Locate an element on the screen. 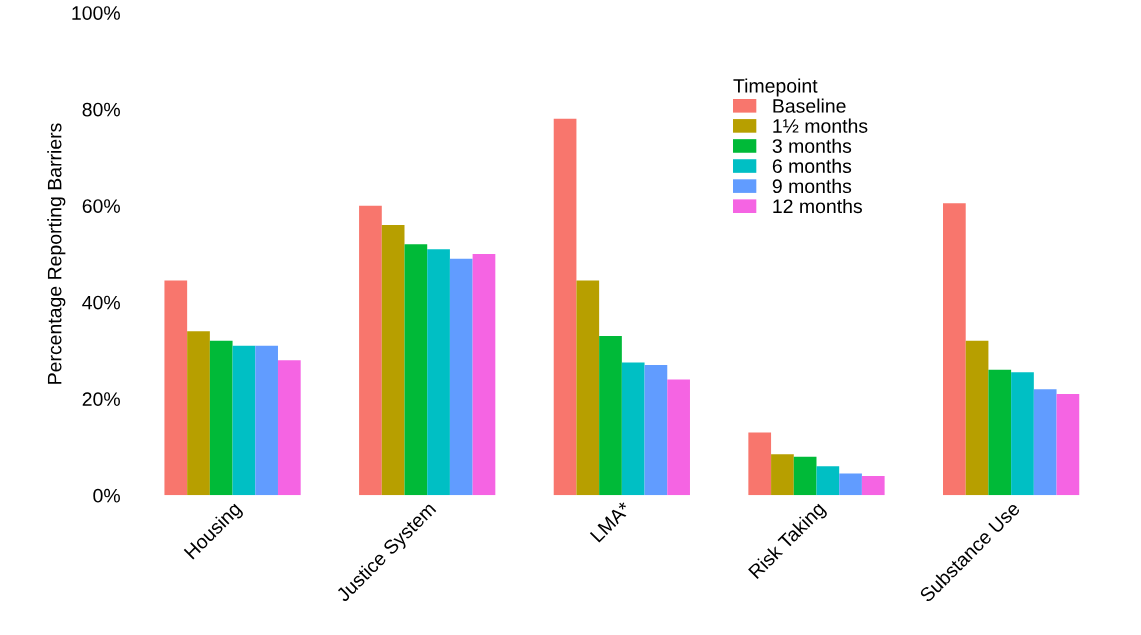  y-tick-label: 0% is located at coordinates (106, 495).